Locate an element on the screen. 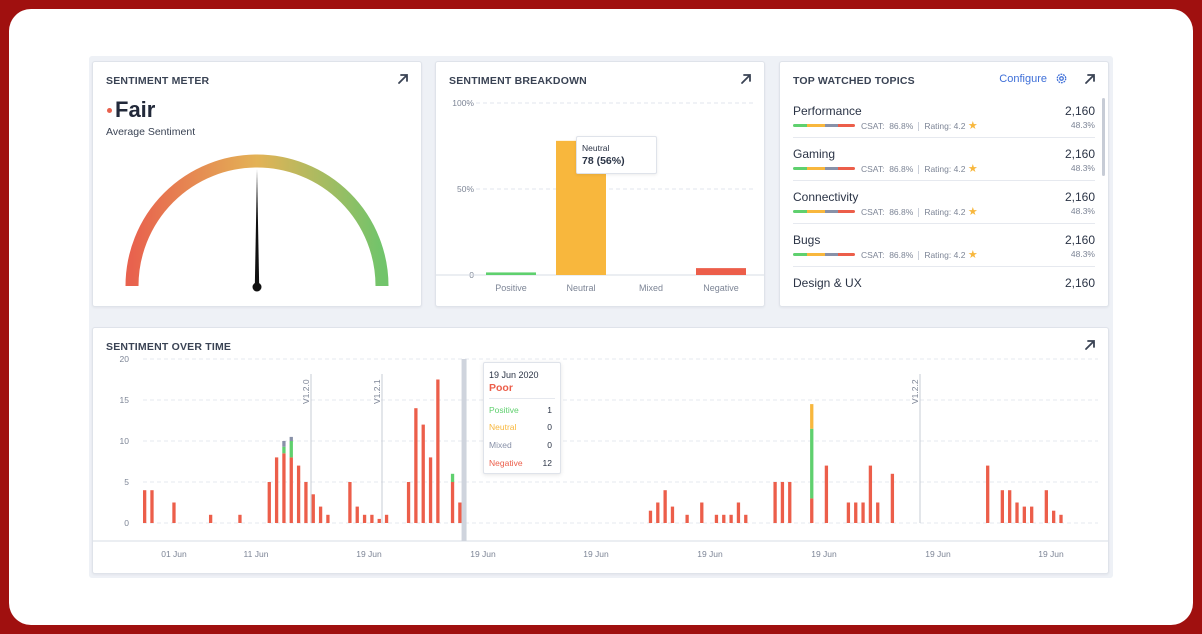 This screenshot has width=1202, height=634. tooltip-row-neutral: Neutral 0 is located at coordinates (520, 427).